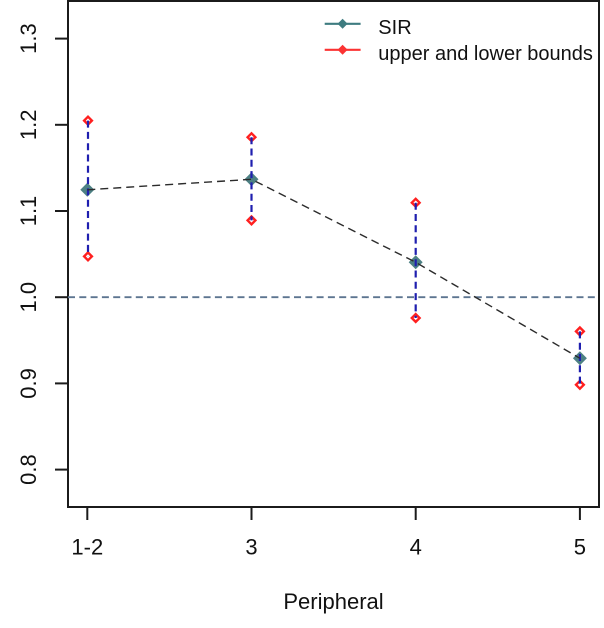  Describe the element at coordinates (28, 211) in the screenshot. I see `svg-text: 1.1` at that location.